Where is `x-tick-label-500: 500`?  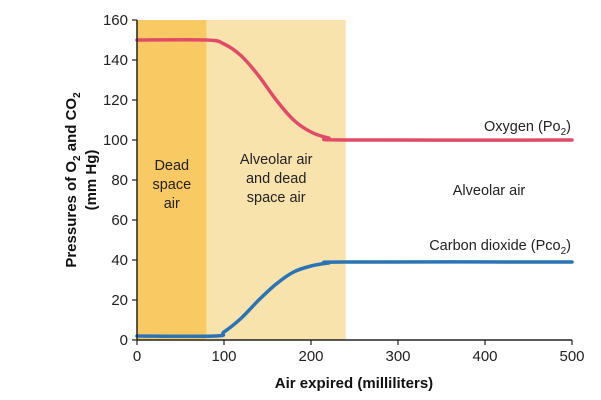 x-tick-label-500: 500 is located at coordinates (571, 356).